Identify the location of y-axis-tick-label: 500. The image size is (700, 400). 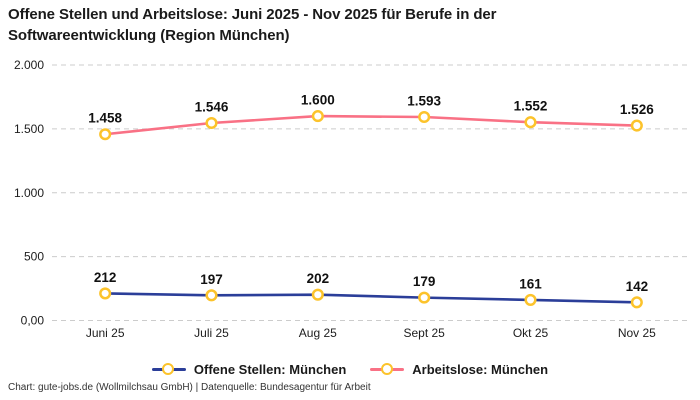
(34, 257).